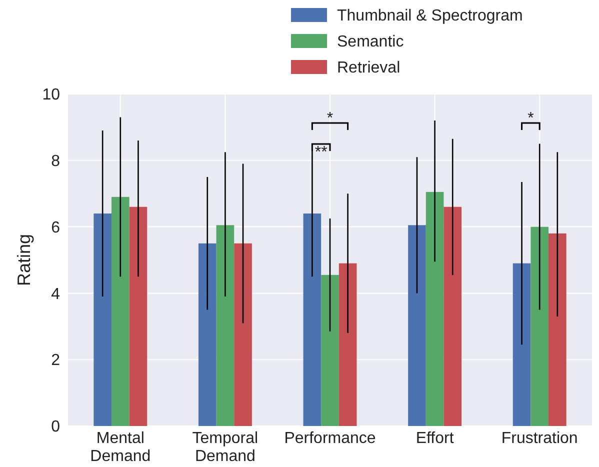 This screenshot has width=599, height=467. I want to click on annotation: **, so click(321, 152).